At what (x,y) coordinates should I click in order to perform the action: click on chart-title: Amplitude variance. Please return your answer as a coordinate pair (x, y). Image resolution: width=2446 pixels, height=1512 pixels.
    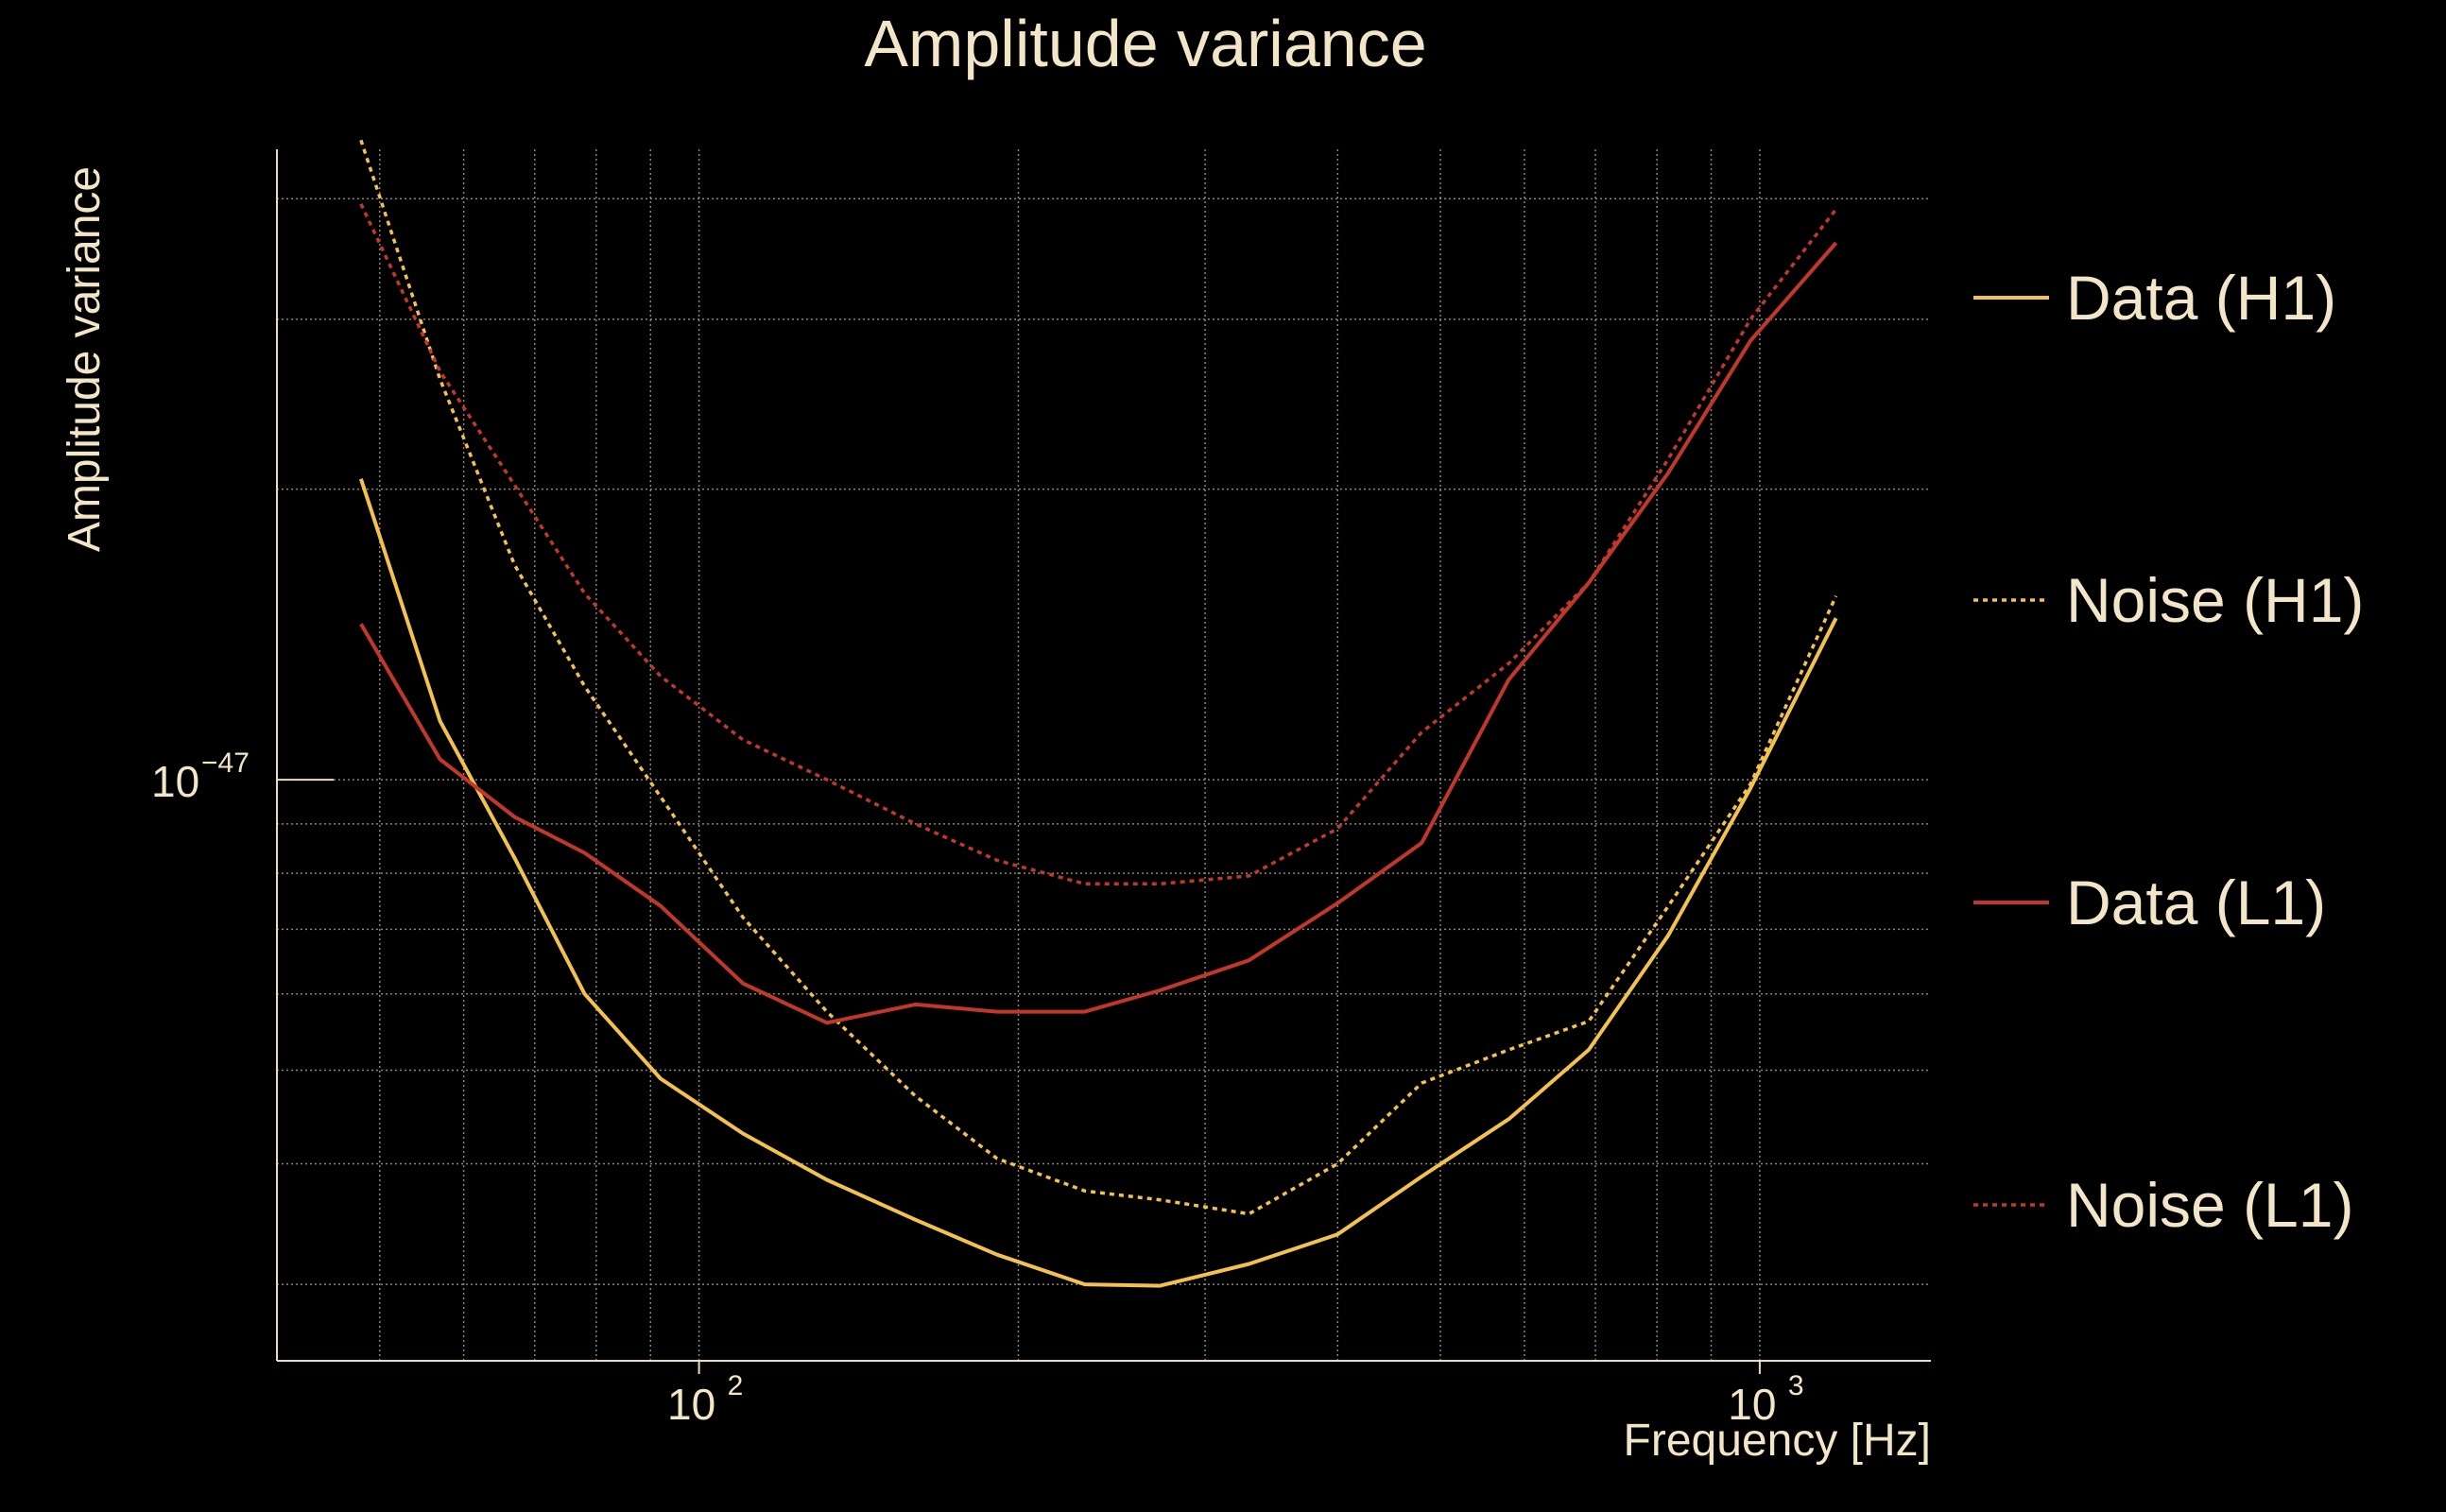
    Looking at the image, I should click on (1145, 43).